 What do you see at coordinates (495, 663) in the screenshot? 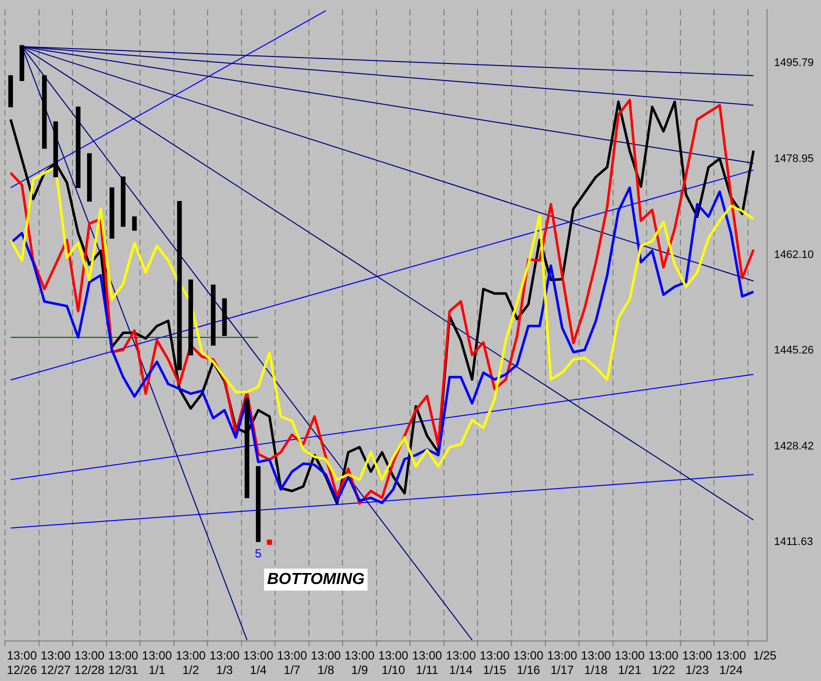
I see `x-tick-label: 13:00 1/15` at bounding box center [495, 663].